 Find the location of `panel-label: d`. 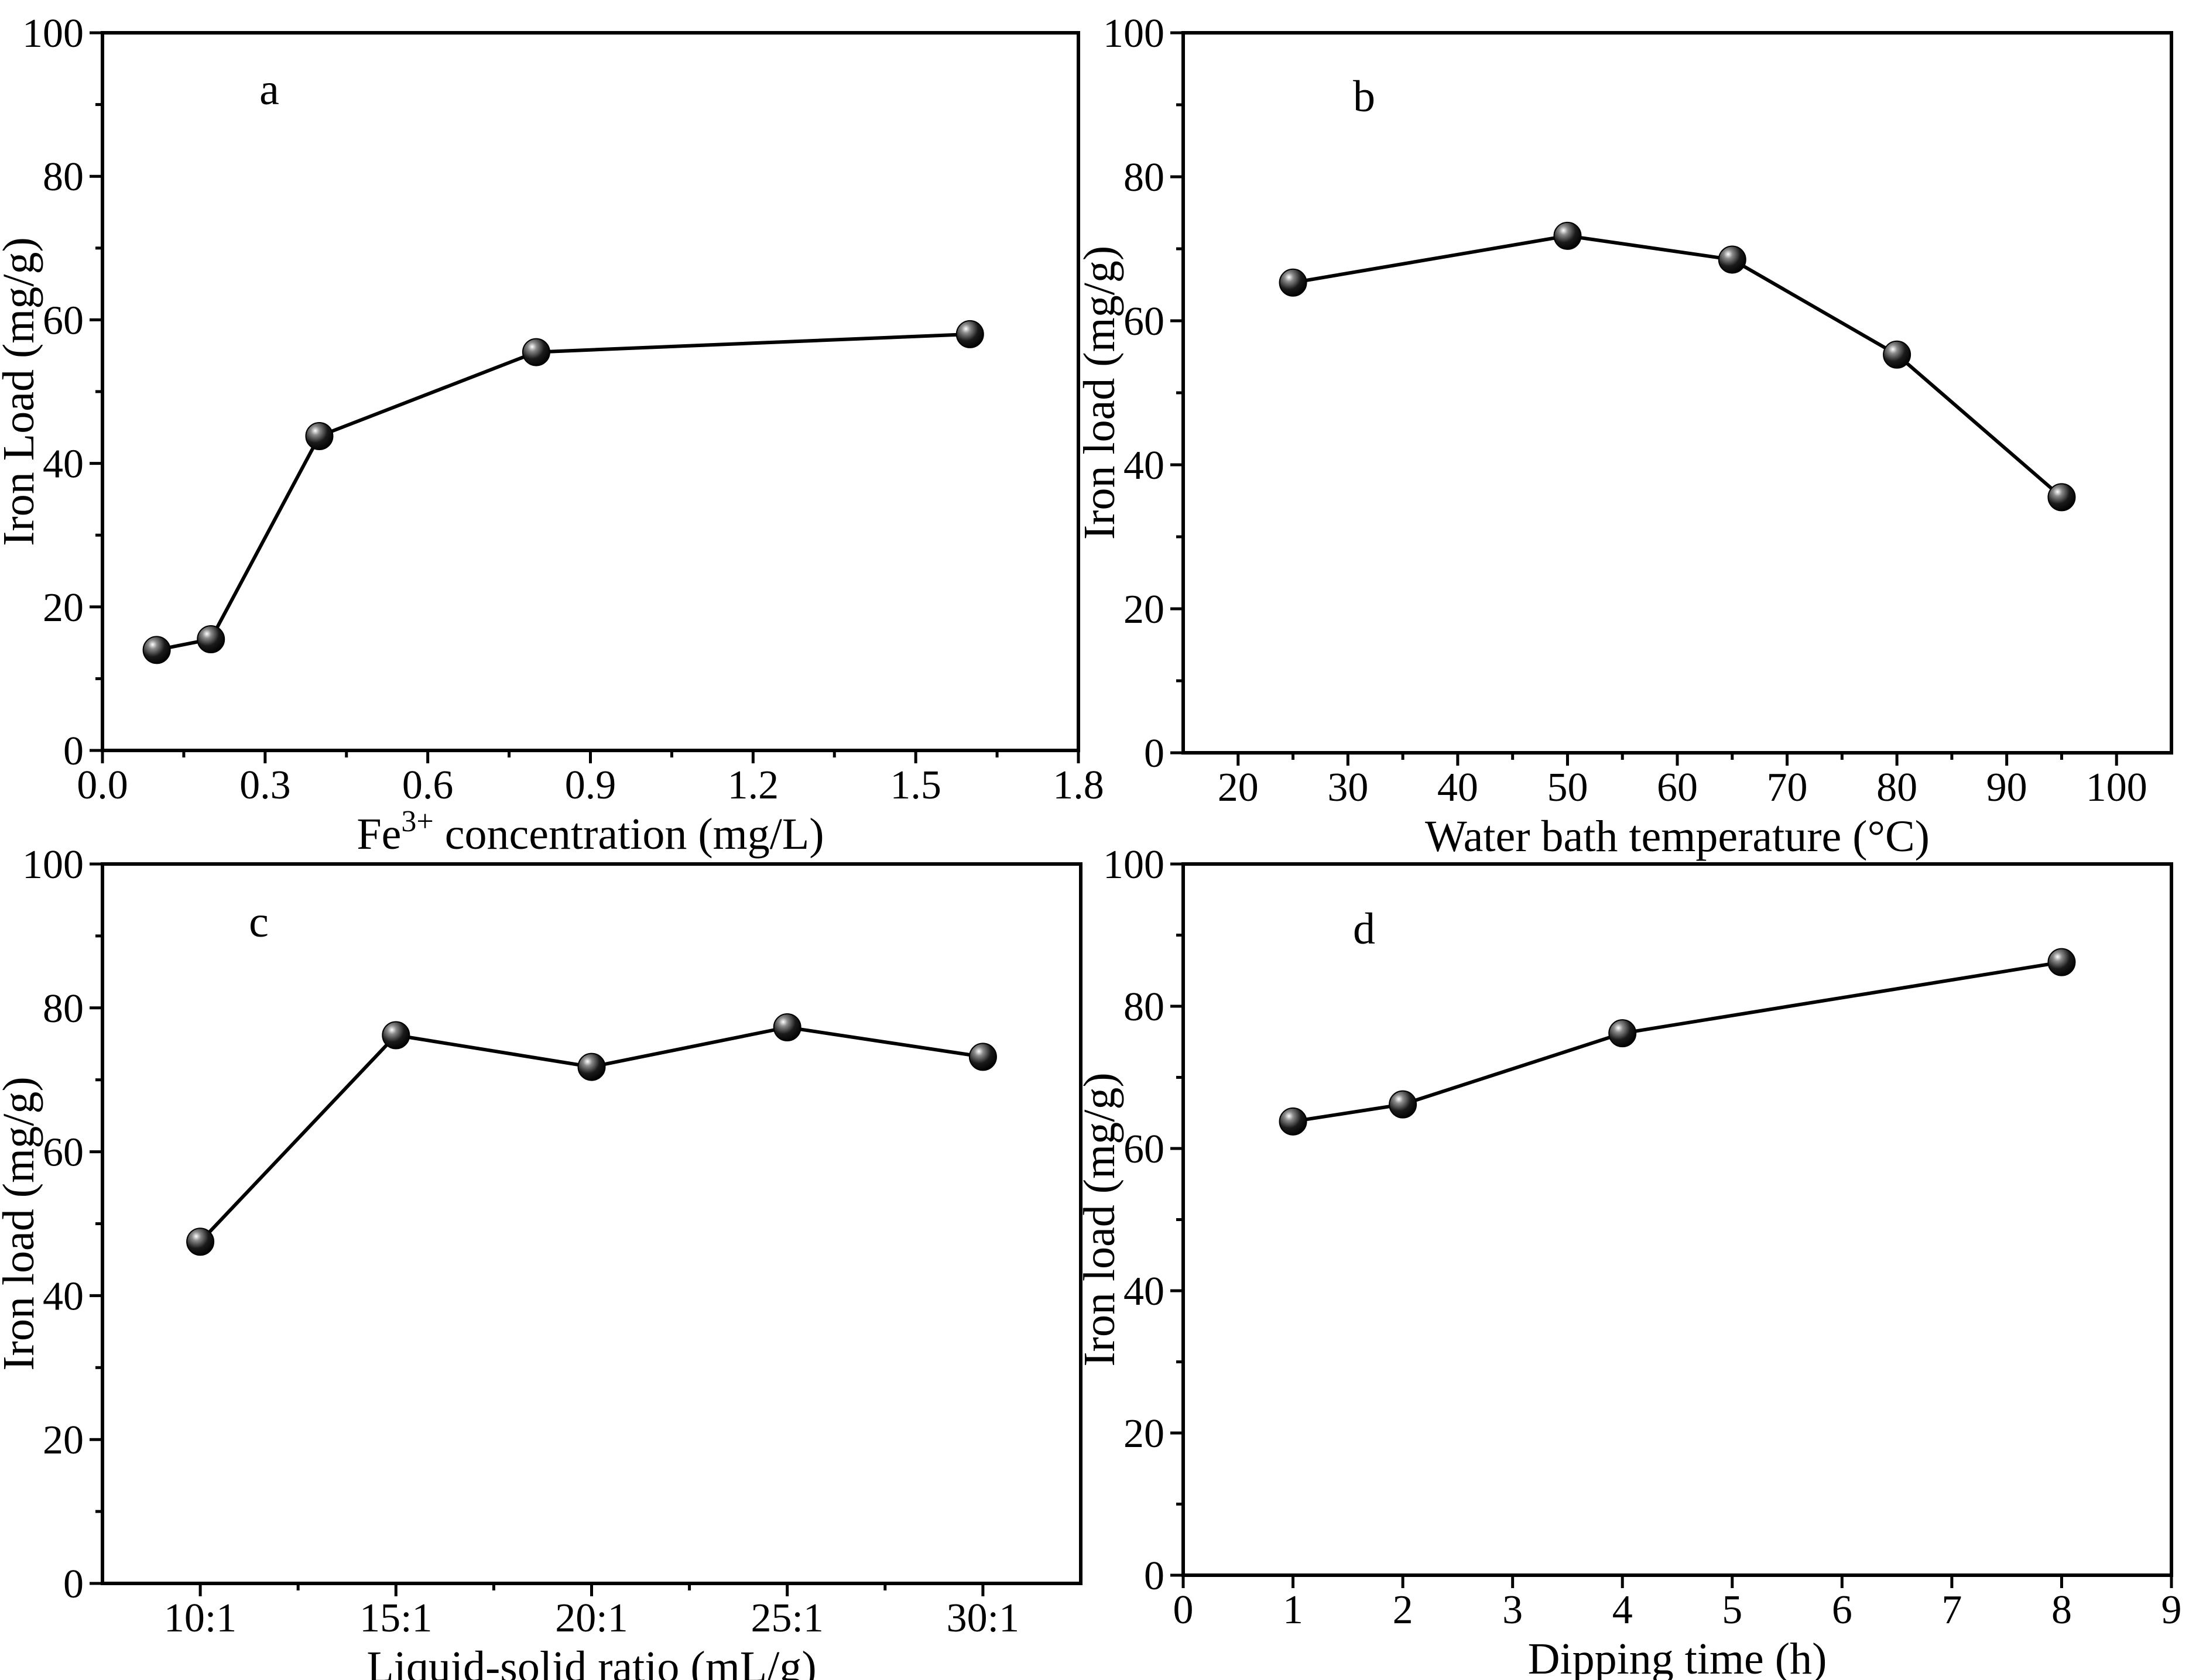

panel-label: d is located at coordinates (1364, 929).